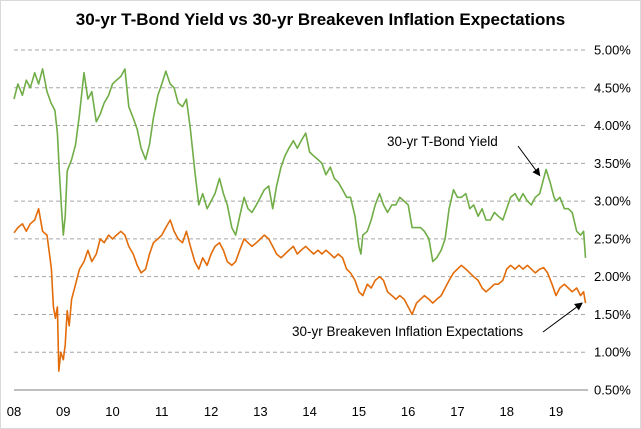 This screenshot has width=641, height=429. What do you see at coordinates (612, 163) in the screenshot?
I see `y-tick-label: 3.50%` at bounding box center [612, 163].